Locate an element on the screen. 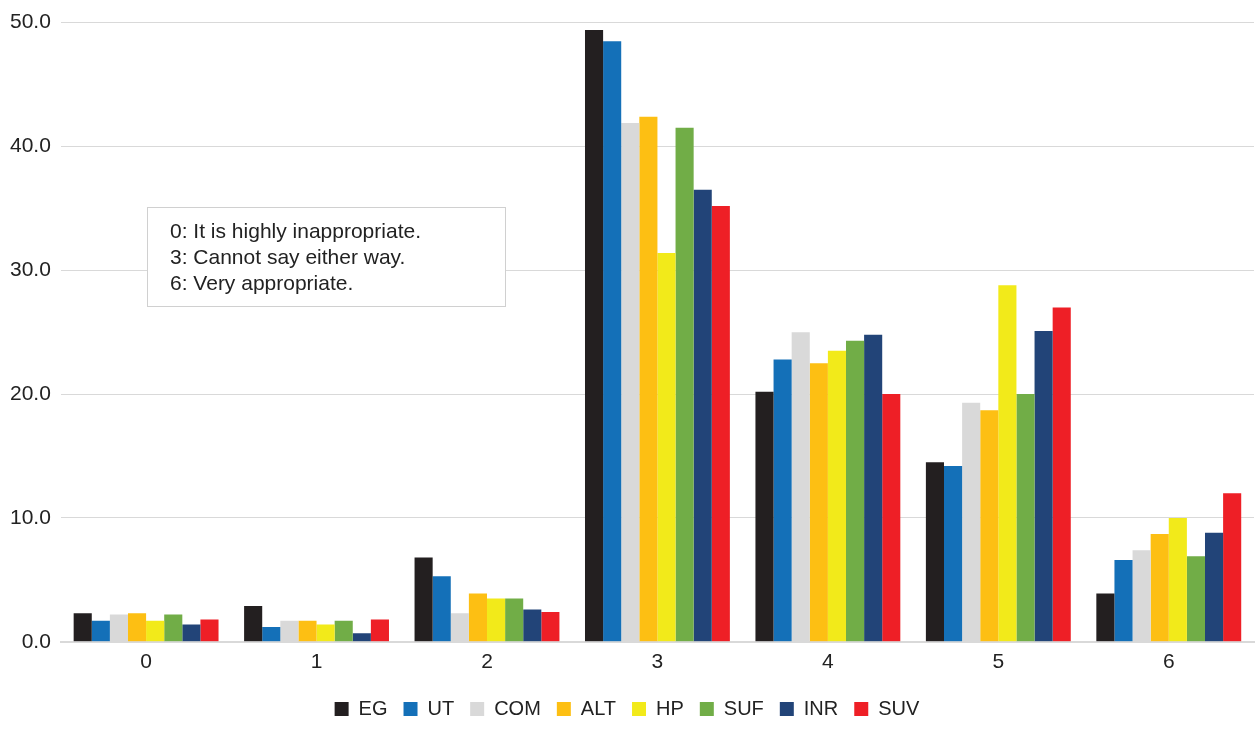 This screenshot has height=729, width=1256. y-tick-label: 10.0 is located at coordinates (30, 516).